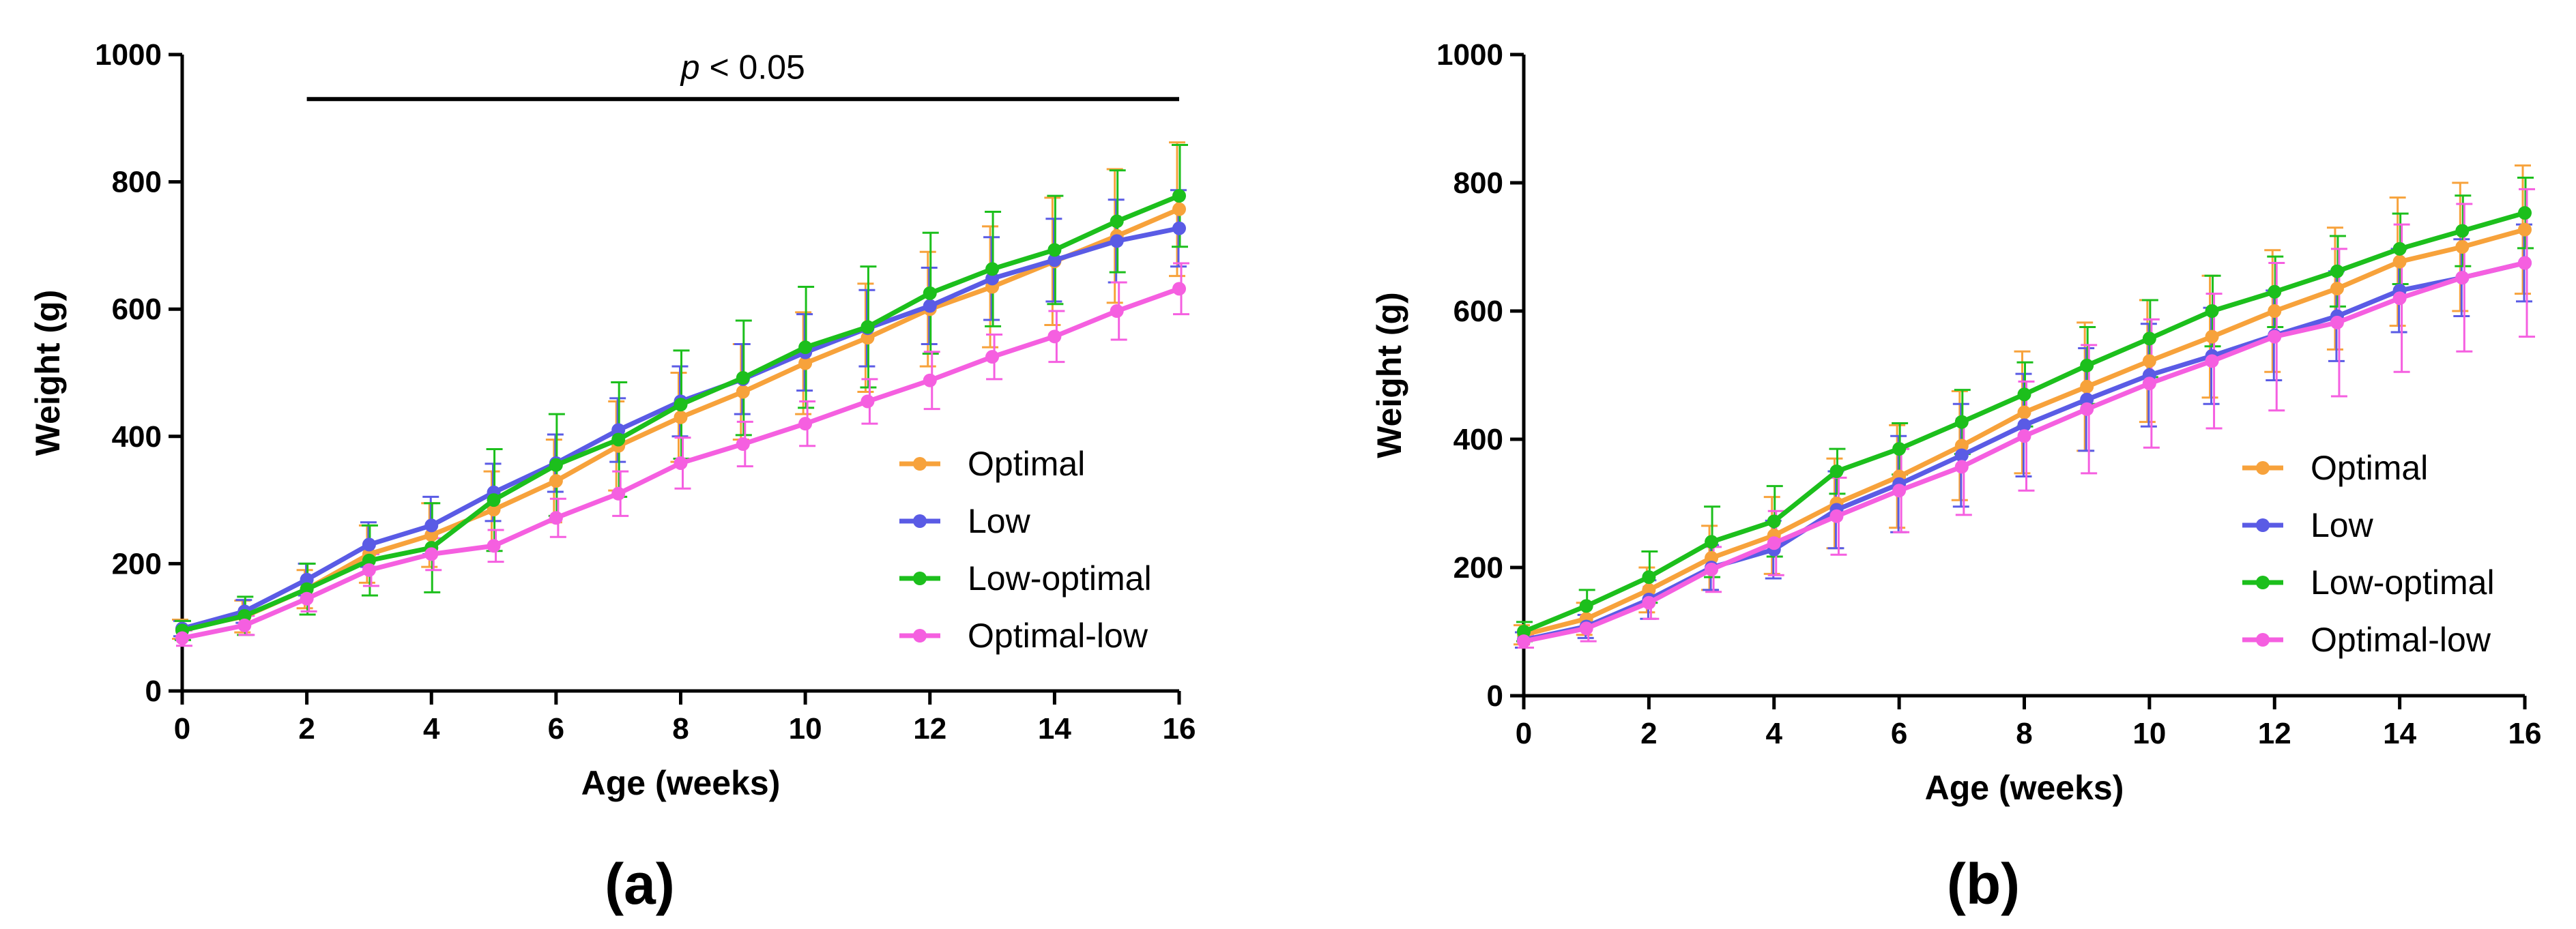 The height and width of the screenshot is (929, 2576). Describe the element at coordinates (2342, 525) in the screenshot. I see `panel-b-legend-label-low: Low` at that location.